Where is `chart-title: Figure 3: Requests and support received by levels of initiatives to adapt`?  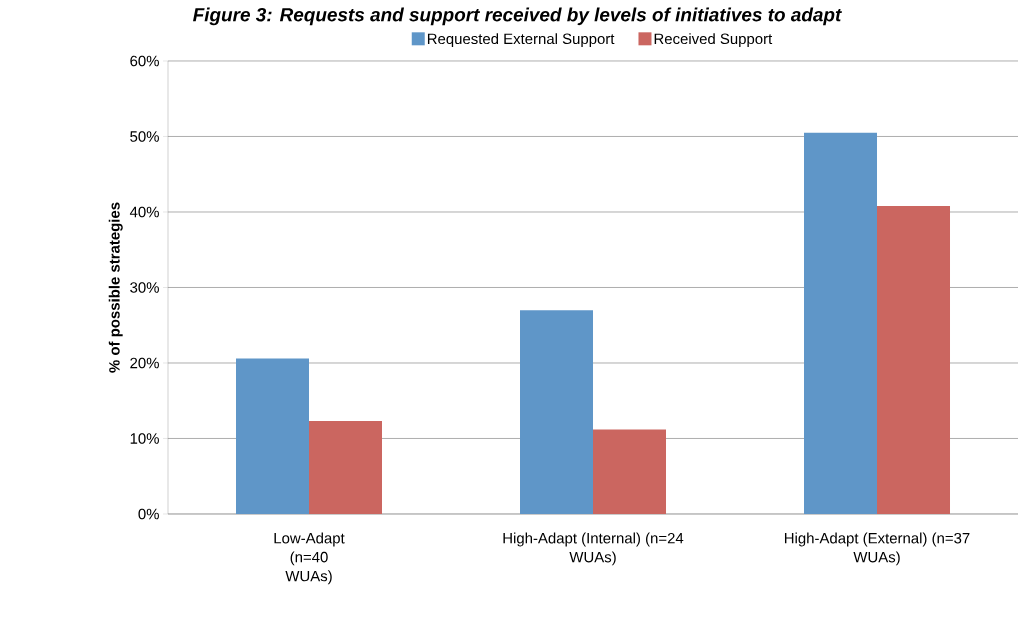
chart-title: Figure 3: Requests and support received by levels of initiatives to adapt is located at coordinates (517, 16).